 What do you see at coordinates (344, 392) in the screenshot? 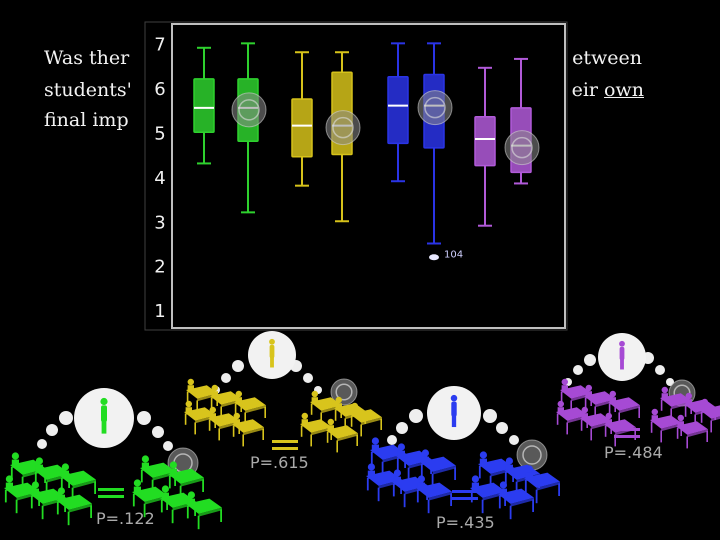
I see `rater-icon-ring` at bounding box center [344, 392].